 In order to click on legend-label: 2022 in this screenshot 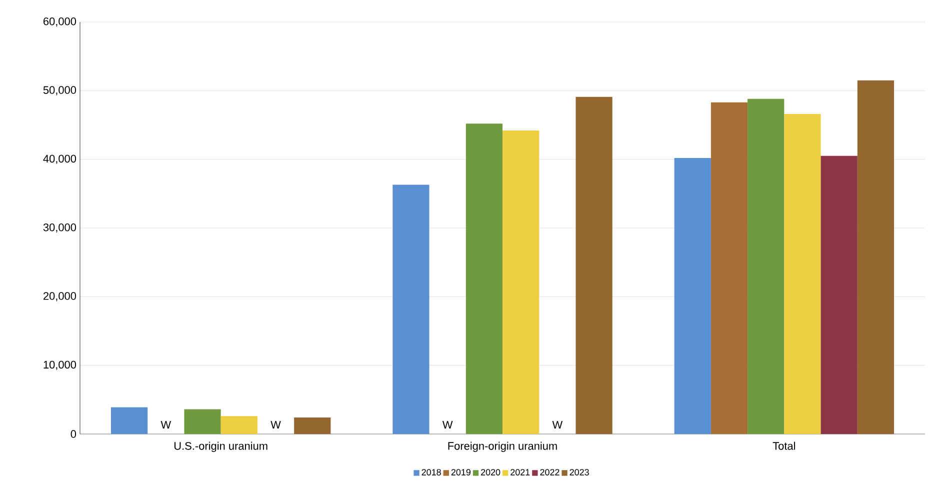, I will do `click(550, 472)`.